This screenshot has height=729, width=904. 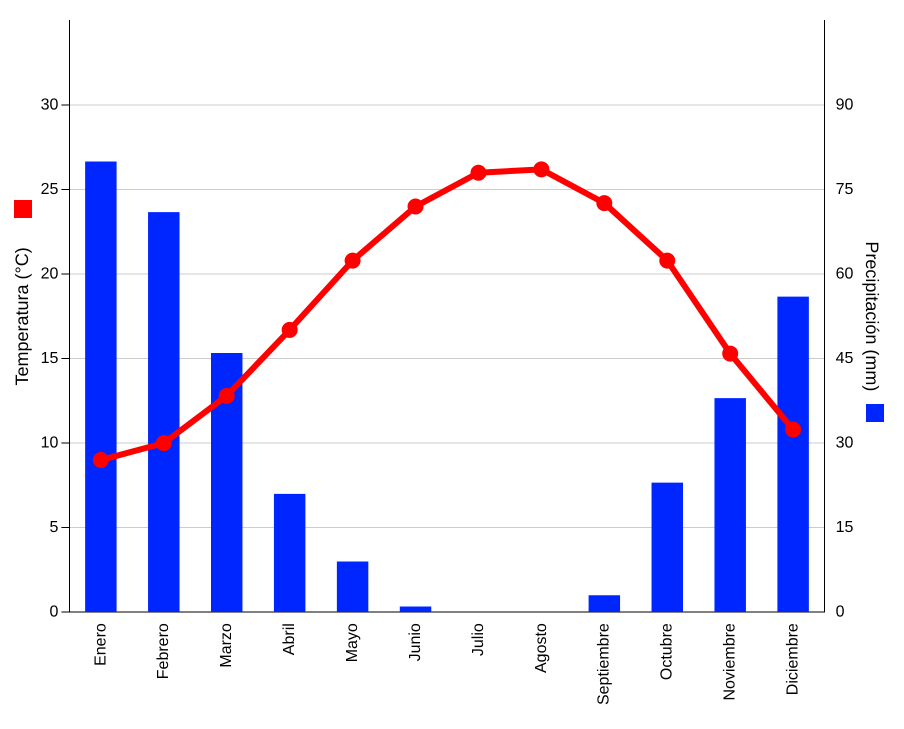 I want to click on y2-tick-label: 0, so click(x=840, y=612).